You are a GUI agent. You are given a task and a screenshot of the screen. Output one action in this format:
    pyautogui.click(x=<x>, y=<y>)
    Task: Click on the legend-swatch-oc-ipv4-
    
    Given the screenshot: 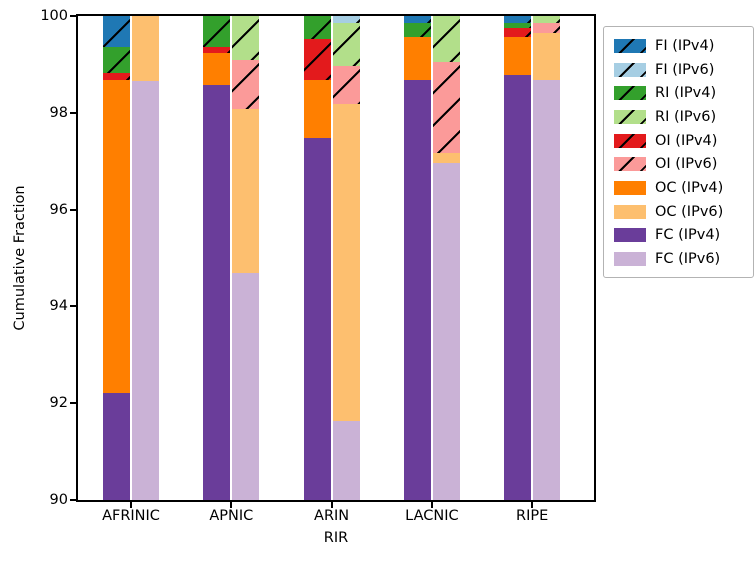 What is the action you would take?
    pyautogui.click(x=630, y=187)
    